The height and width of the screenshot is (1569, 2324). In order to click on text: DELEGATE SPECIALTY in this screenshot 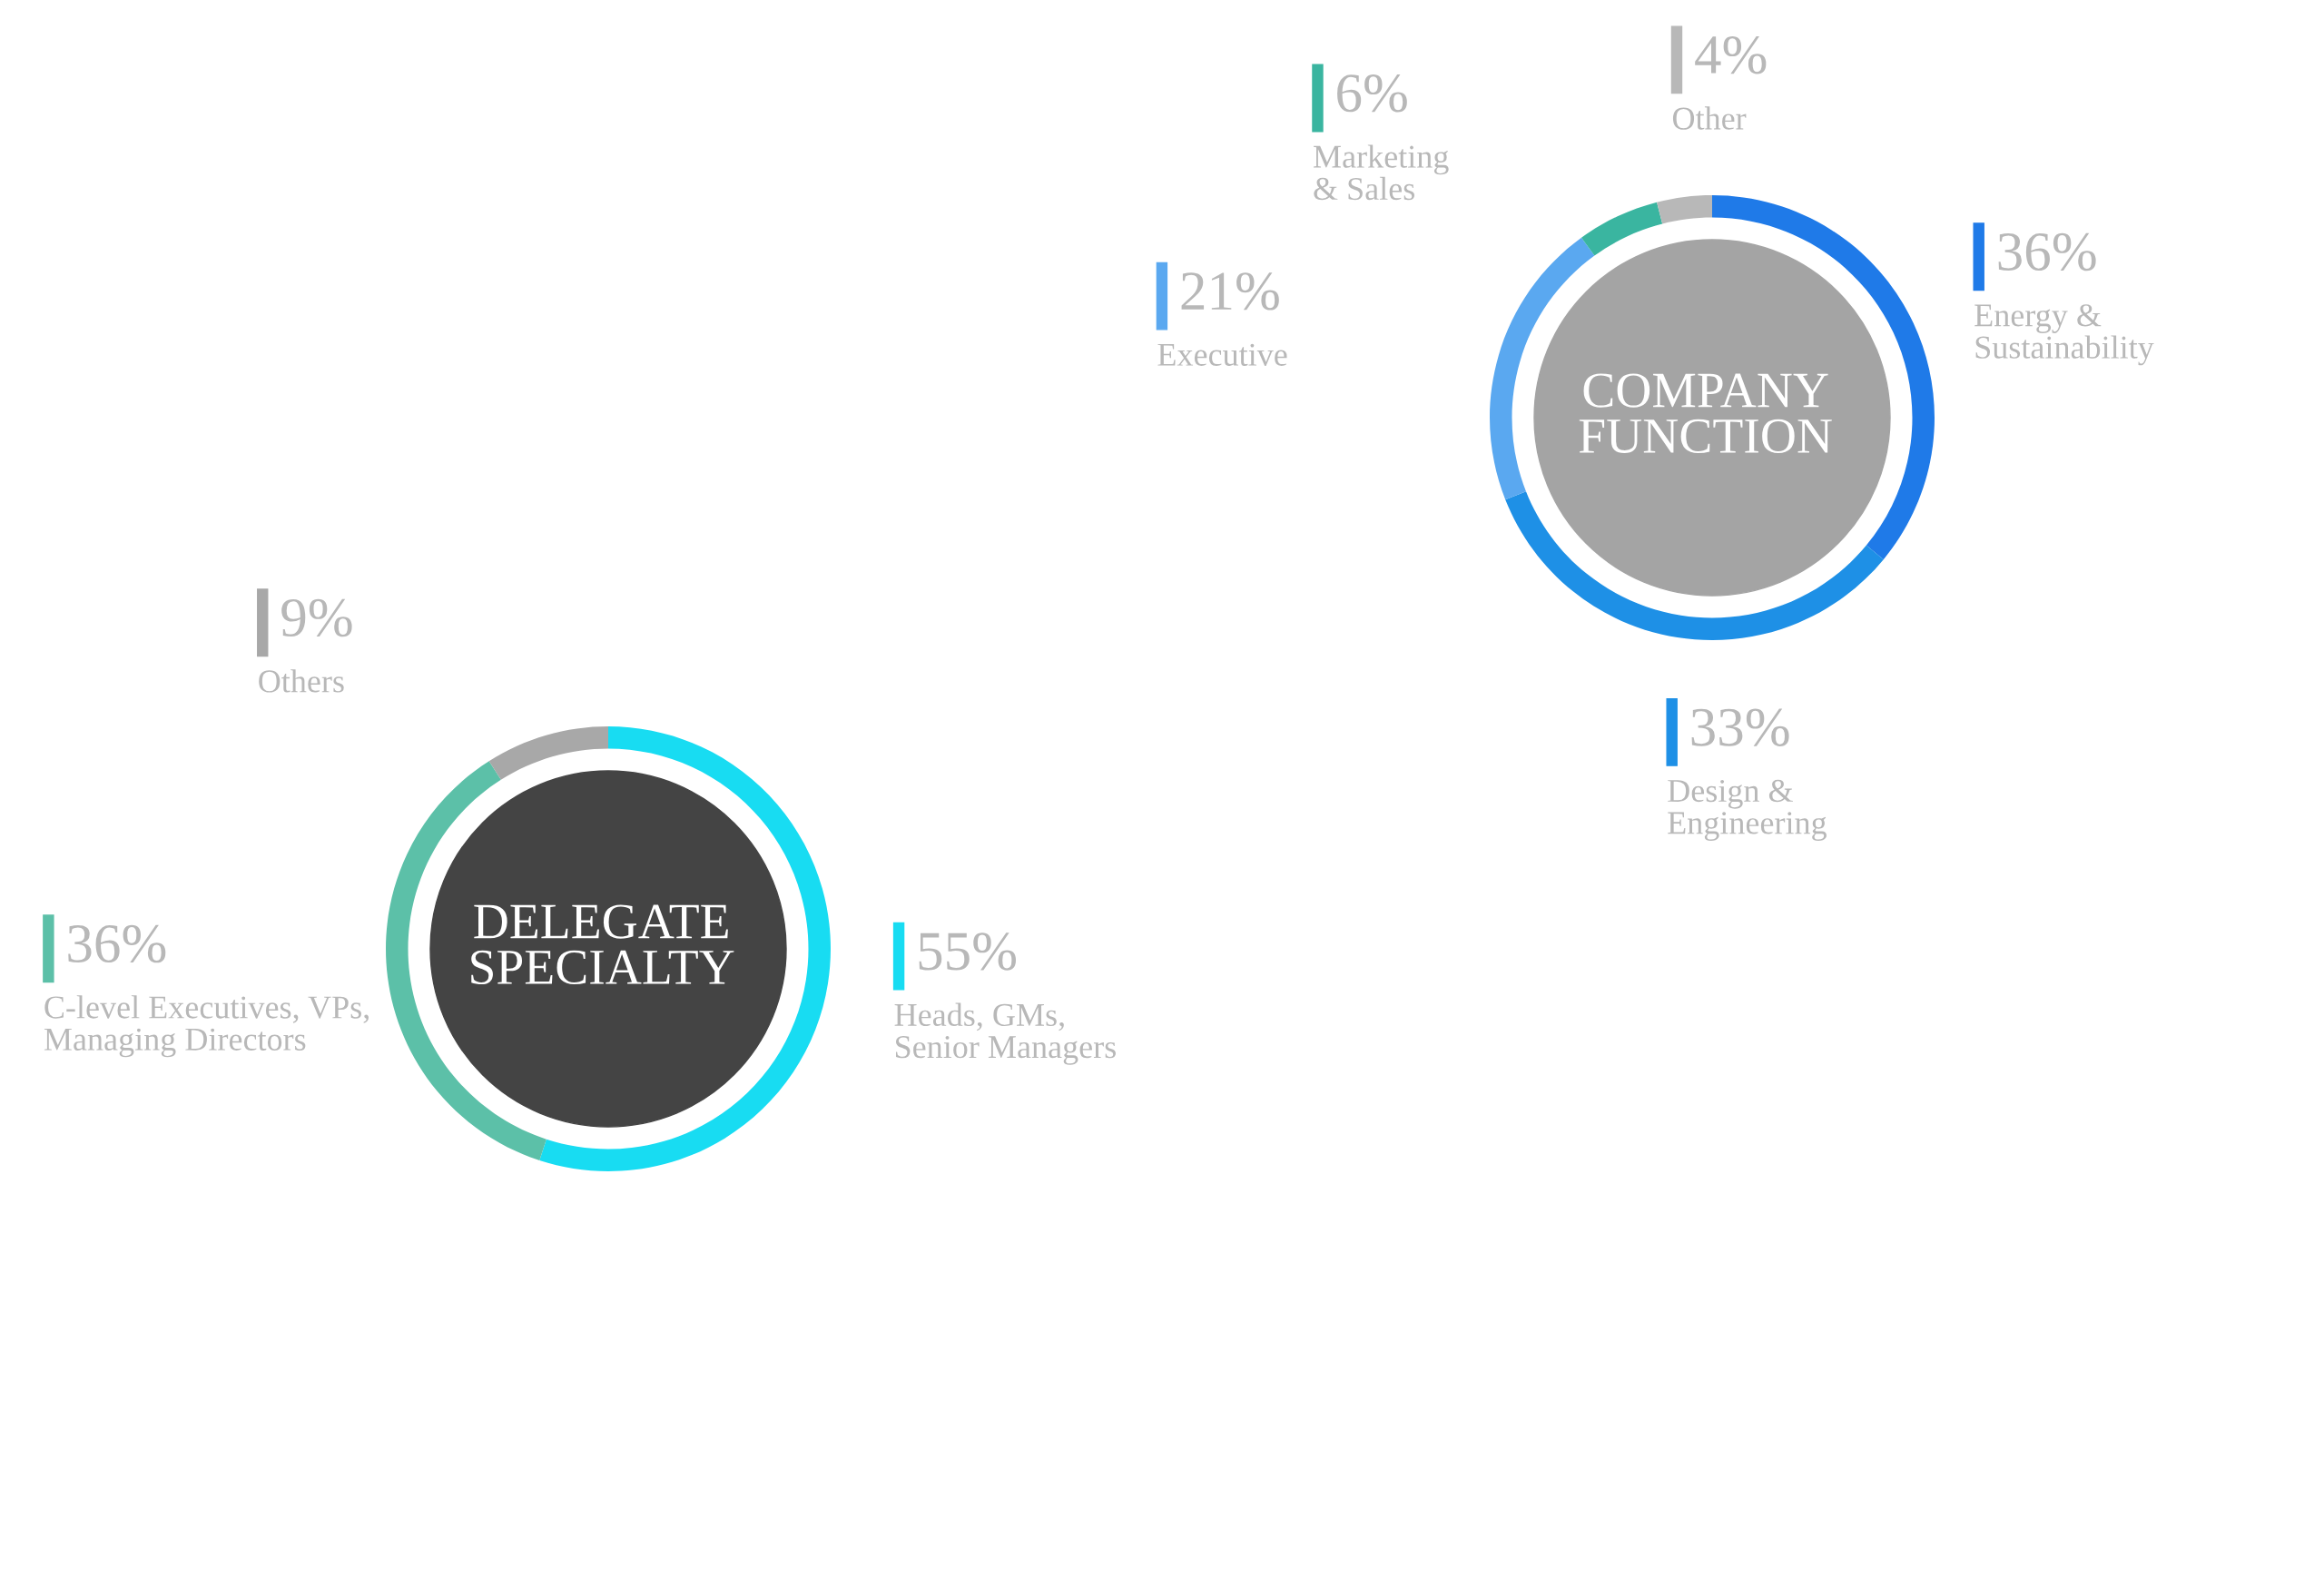, I will do `click(602, 945)`.